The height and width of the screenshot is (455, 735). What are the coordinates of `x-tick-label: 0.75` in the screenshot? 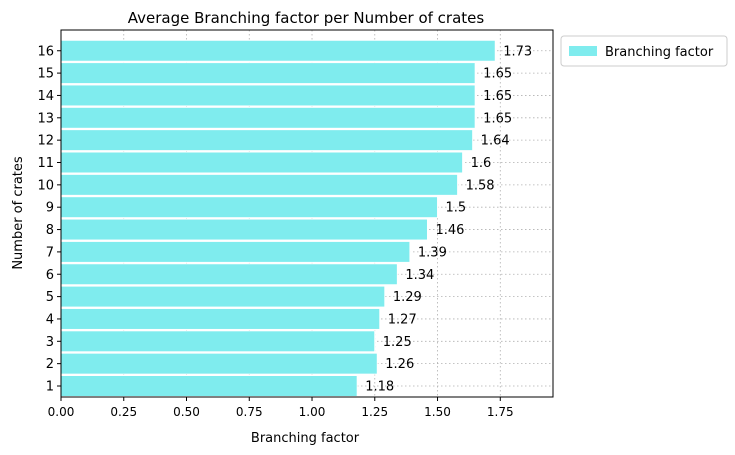 It's located at (249, 412).